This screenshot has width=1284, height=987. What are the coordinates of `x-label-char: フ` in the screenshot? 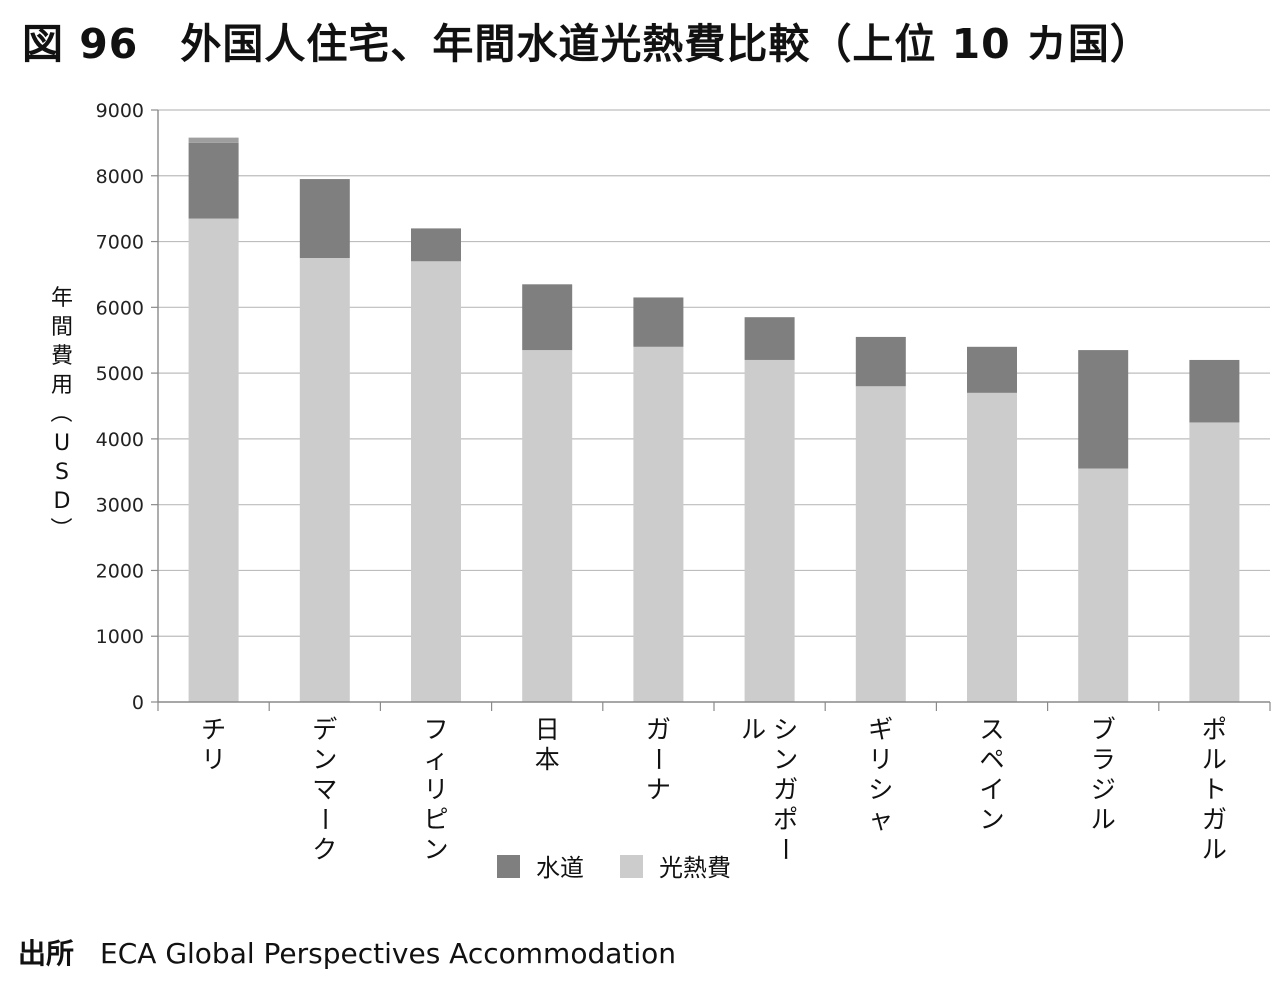 It's located at (435, 729).